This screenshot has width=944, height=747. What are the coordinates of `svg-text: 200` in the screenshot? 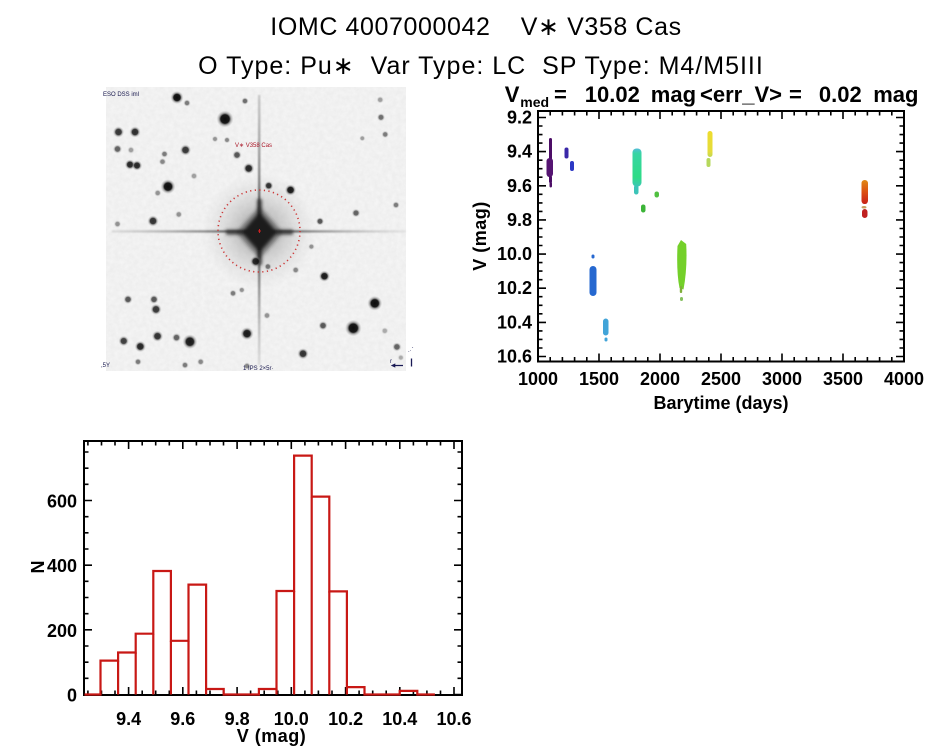 It's located at (62, 631).